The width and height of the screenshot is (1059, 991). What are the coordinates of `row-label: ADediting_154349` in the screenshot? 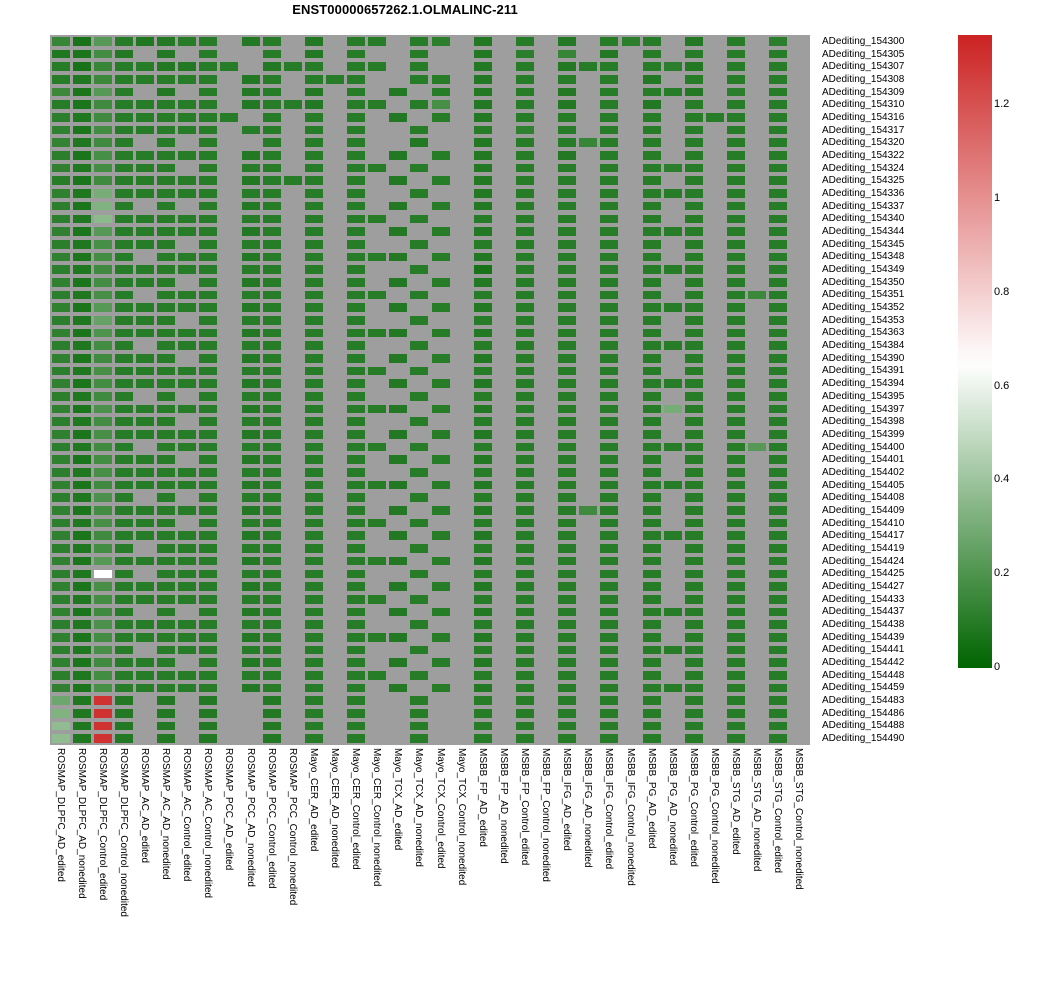 It's located at (863, 270).